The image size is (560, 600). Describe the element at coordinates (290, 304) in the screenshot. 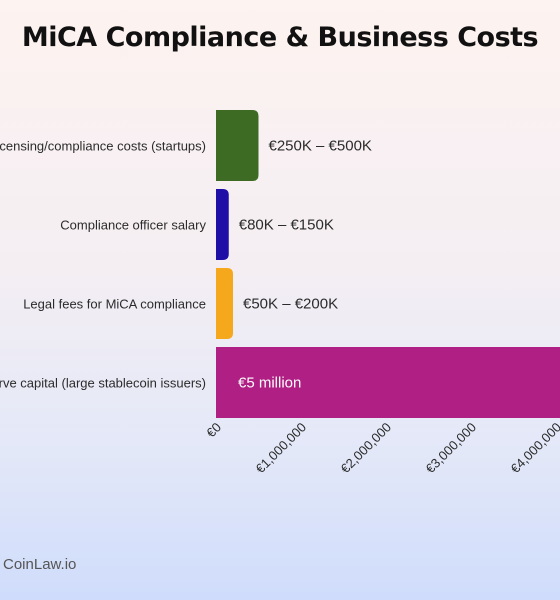

I see `value-label: €50K – €200K` at that location.